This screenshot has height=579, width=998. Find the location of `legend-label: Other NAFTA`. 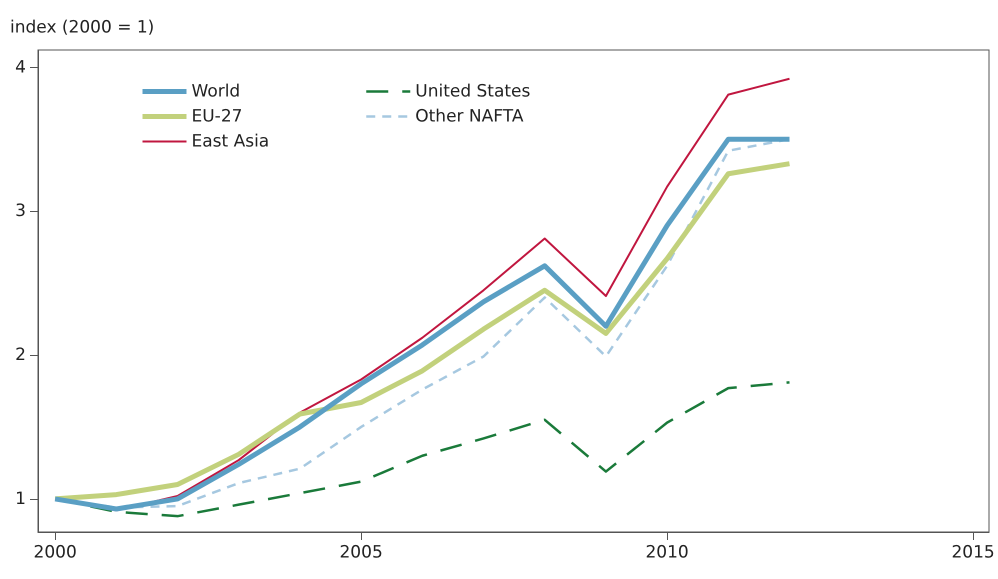

legend-label: Other NAFTA is located at coordinates (469, 116).